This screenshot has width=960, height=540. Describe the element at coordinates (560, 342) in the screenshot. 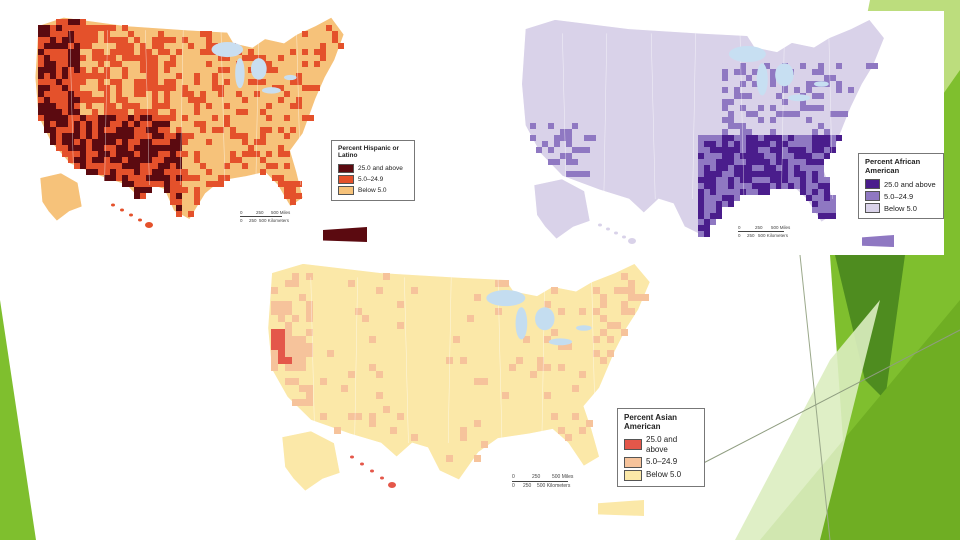

I see `lake-erie` at that location.